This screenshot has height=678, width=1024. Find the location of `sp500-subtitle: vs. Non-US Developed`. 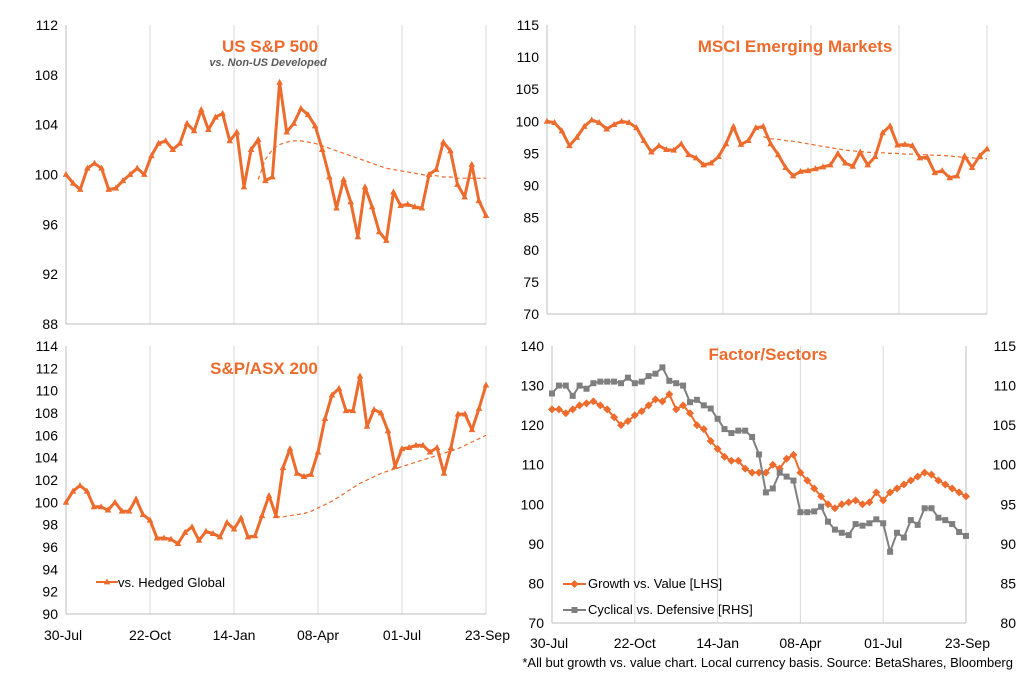

sp500-subtitle: vs. Non-US Developed is located at coordinates (268, 63).